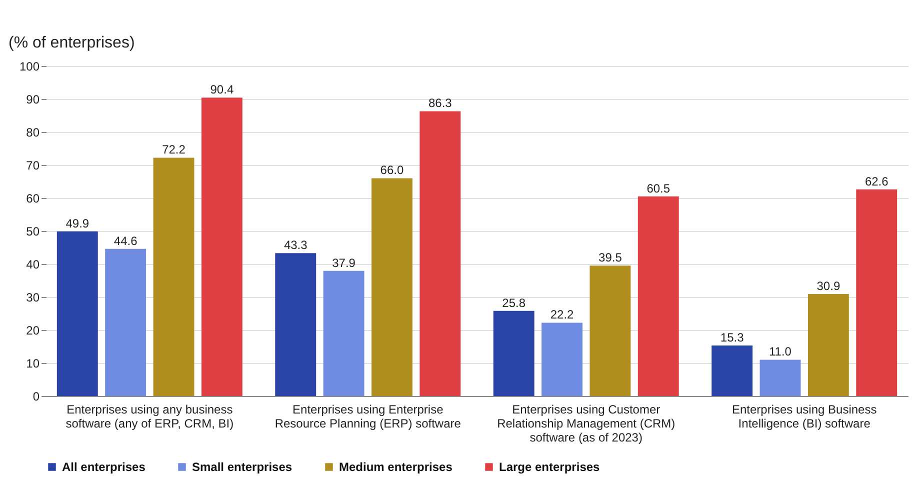 This screenshot has height=504, width=922. Describe the element at coordinates (549, 467) in the screenshot. I see `legend-label: Large enterprises` at that location.